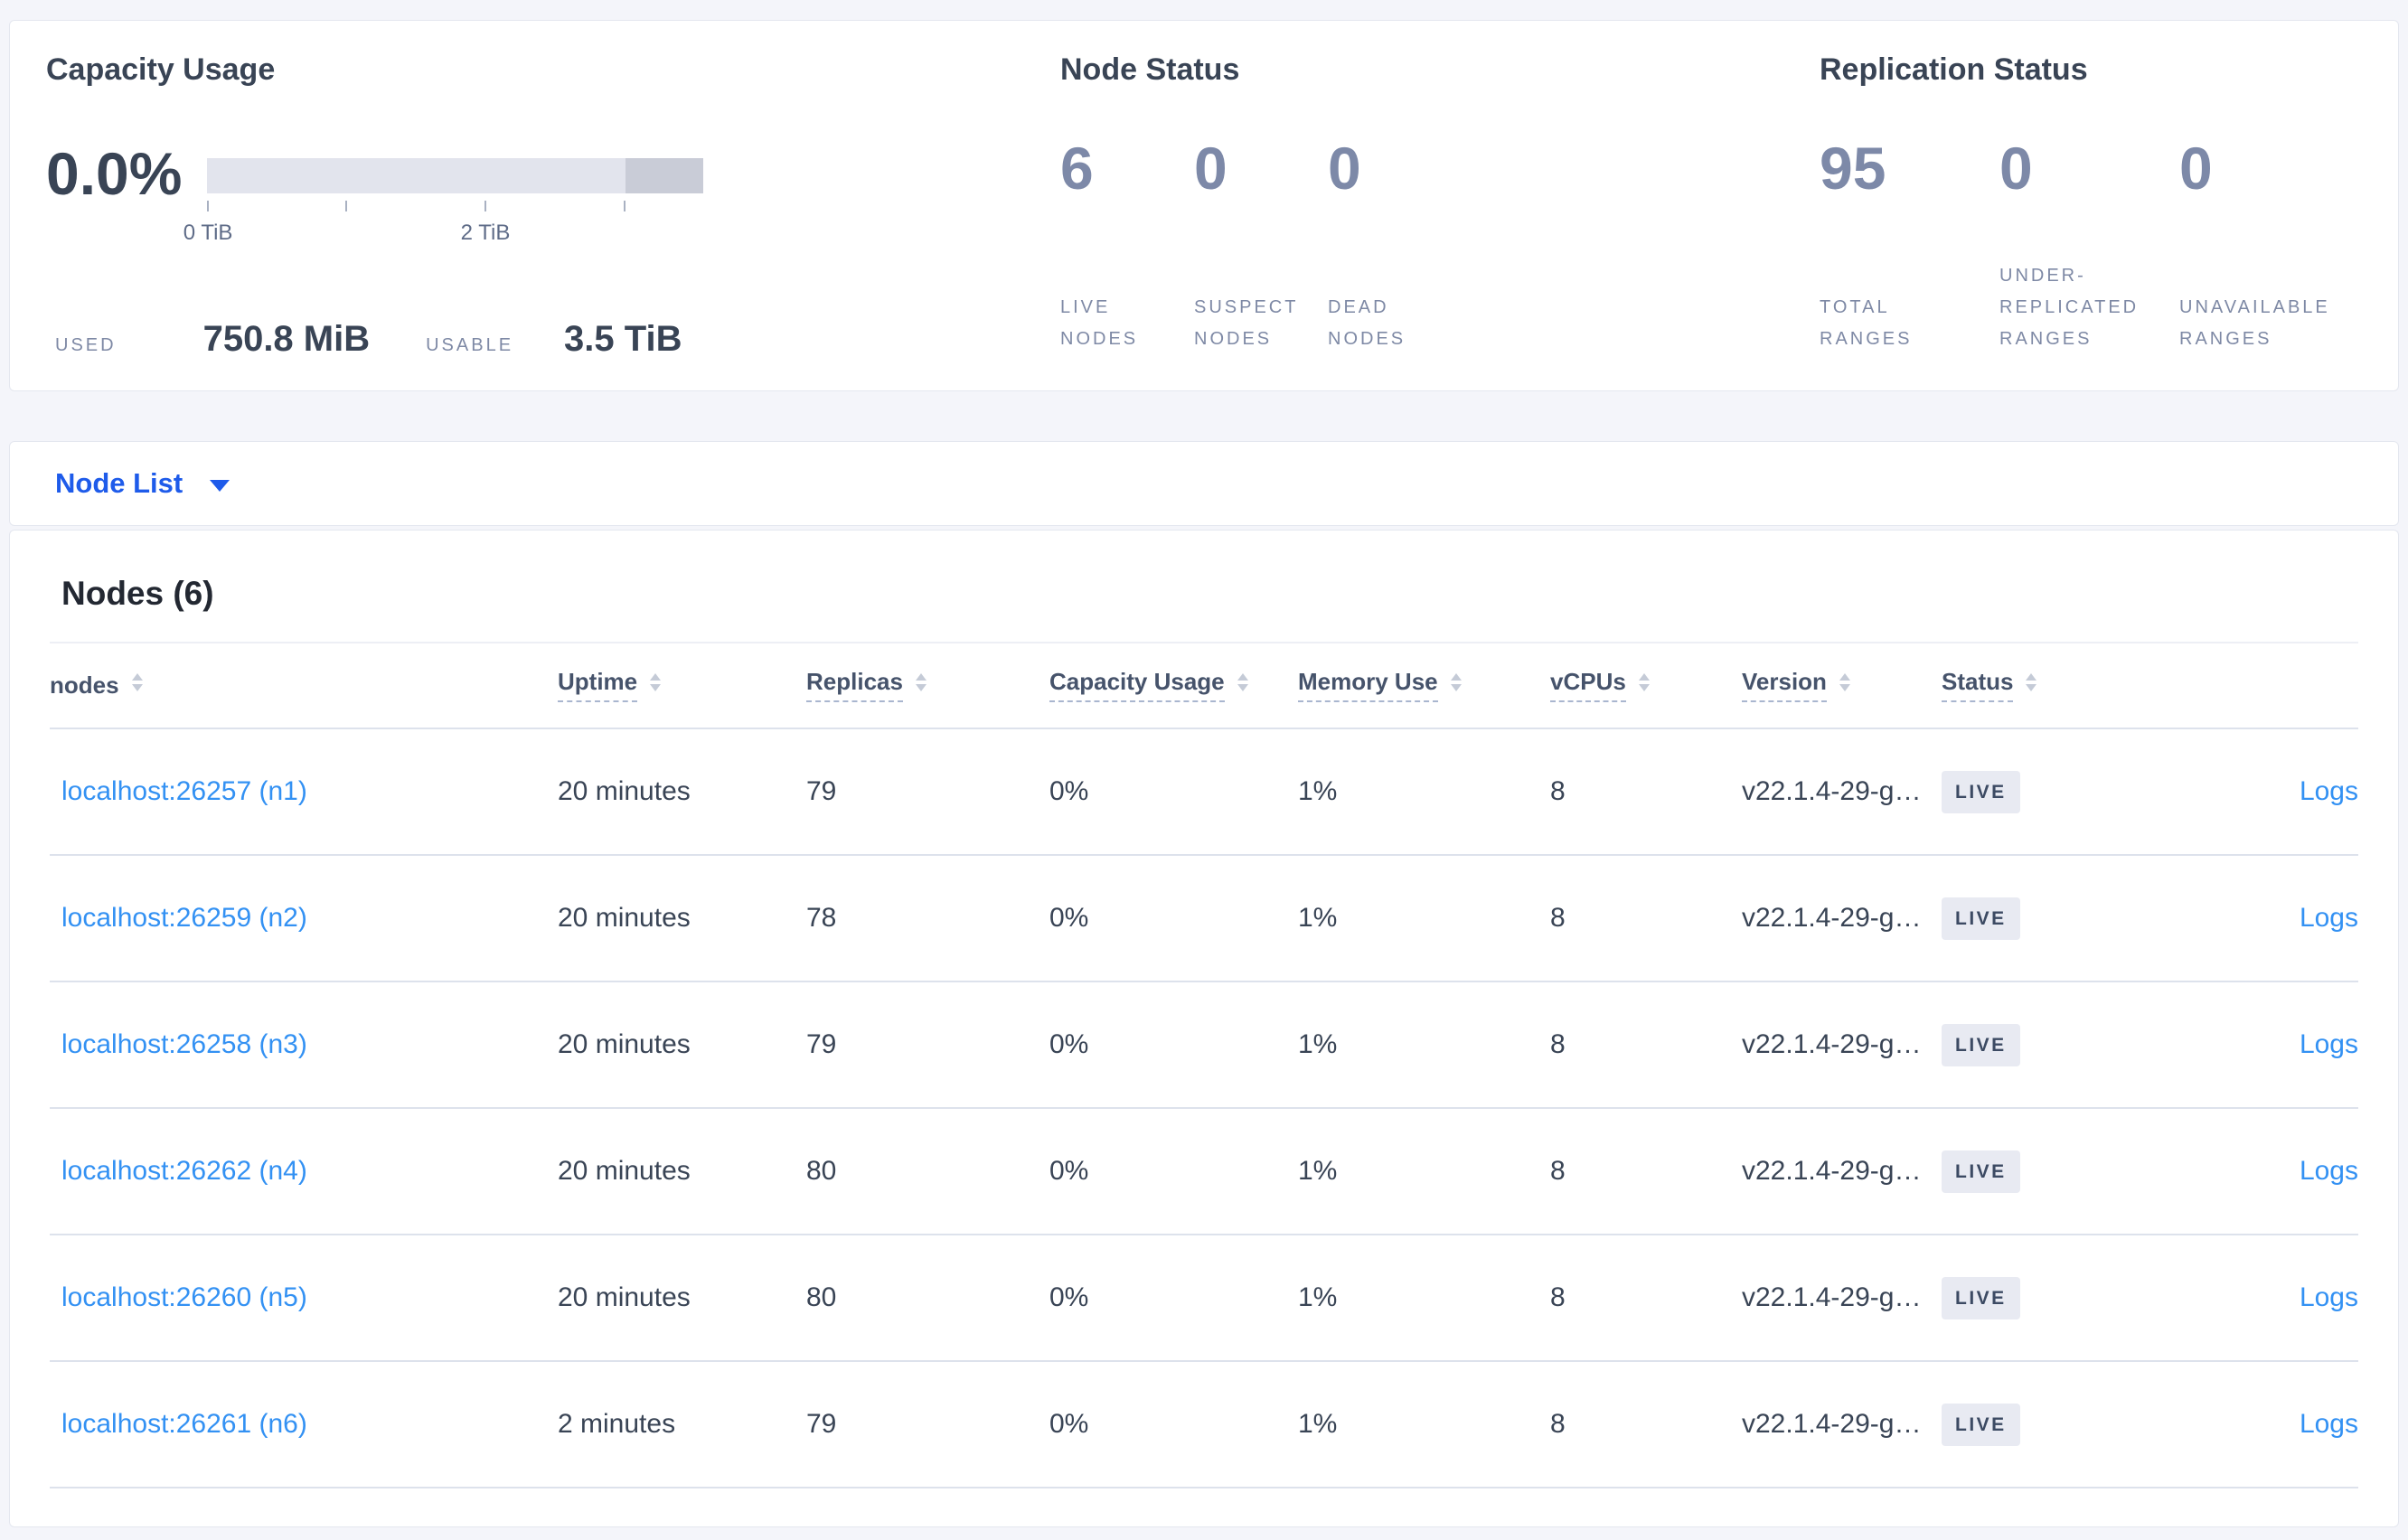 This screenshot has height=1540, width=2408. I want to click on node-link: localhost:26262 (n4), so click(184, 1171).